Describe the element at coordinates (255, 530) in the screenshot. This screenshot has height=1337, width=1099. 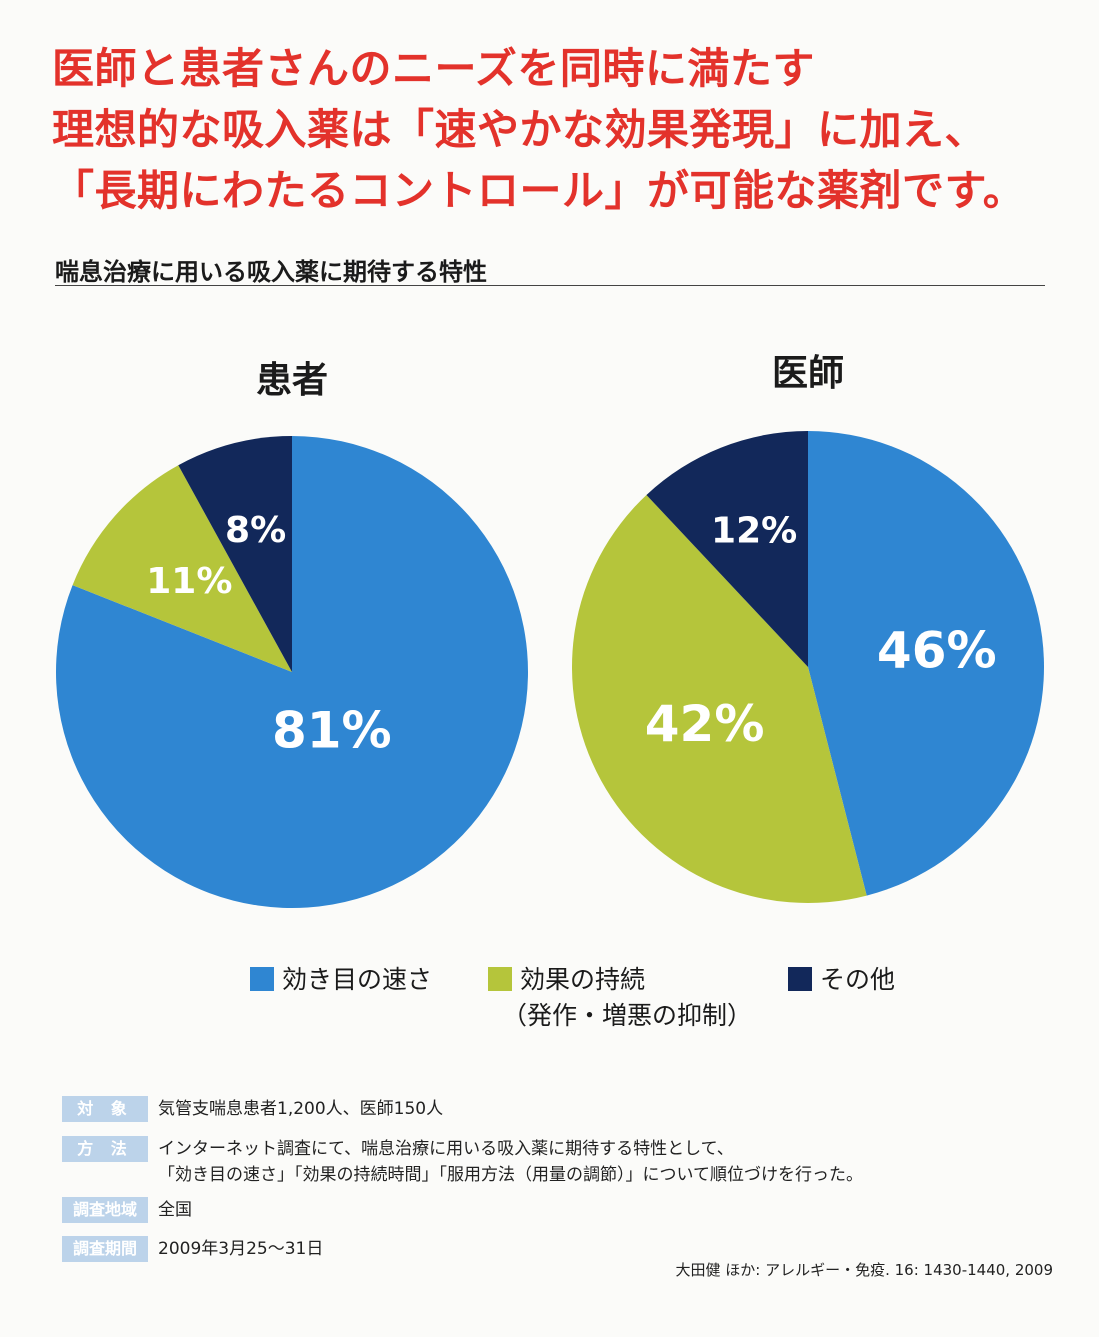
I see `patient-label-other: 8%` at that location.